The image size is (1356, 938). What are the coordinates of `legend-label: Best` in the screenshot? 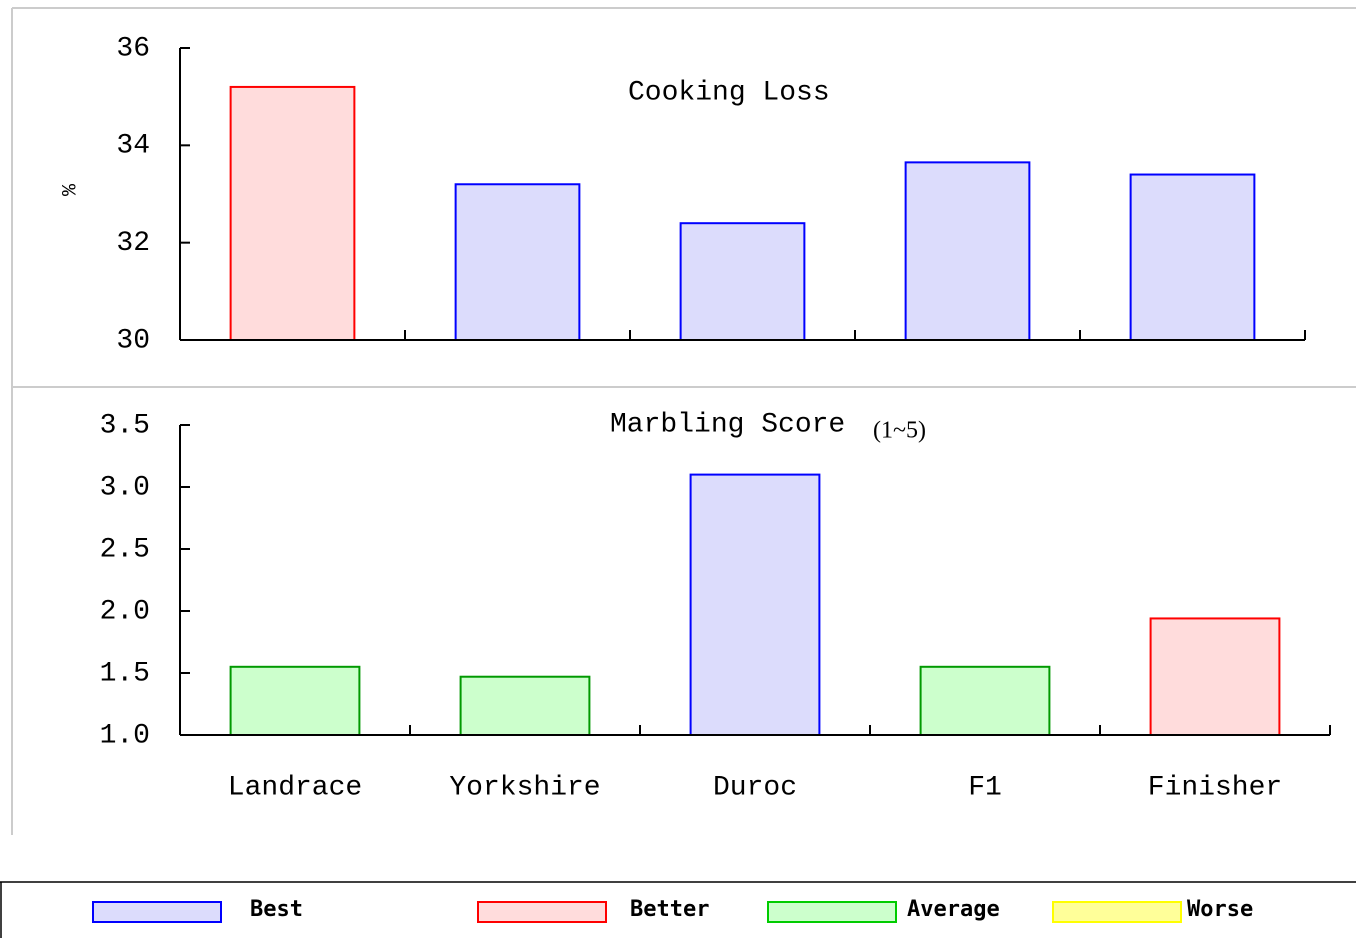 It's located at (276, 909).